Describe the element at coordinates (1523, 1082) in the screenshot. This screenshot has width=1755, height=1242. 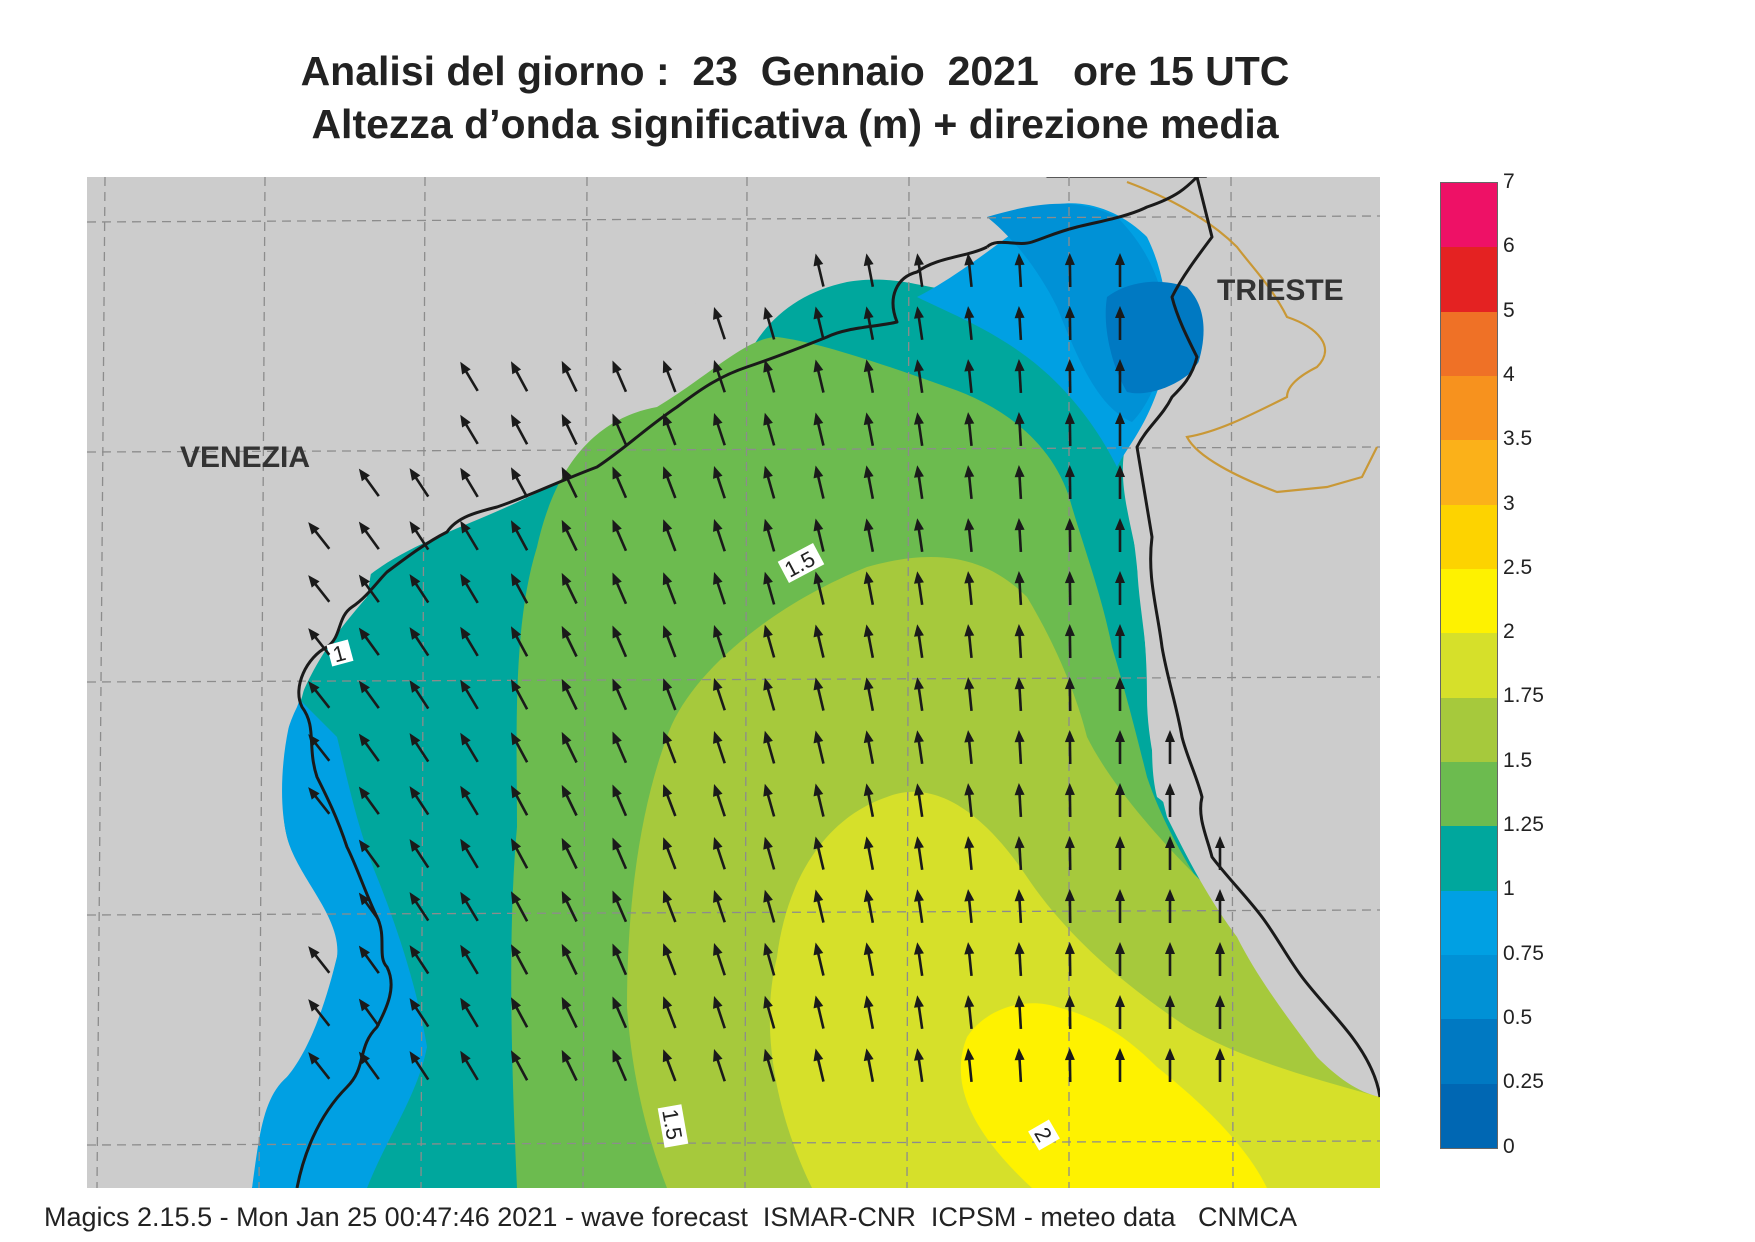
I see `colorbar-label: 0.25` at that location.